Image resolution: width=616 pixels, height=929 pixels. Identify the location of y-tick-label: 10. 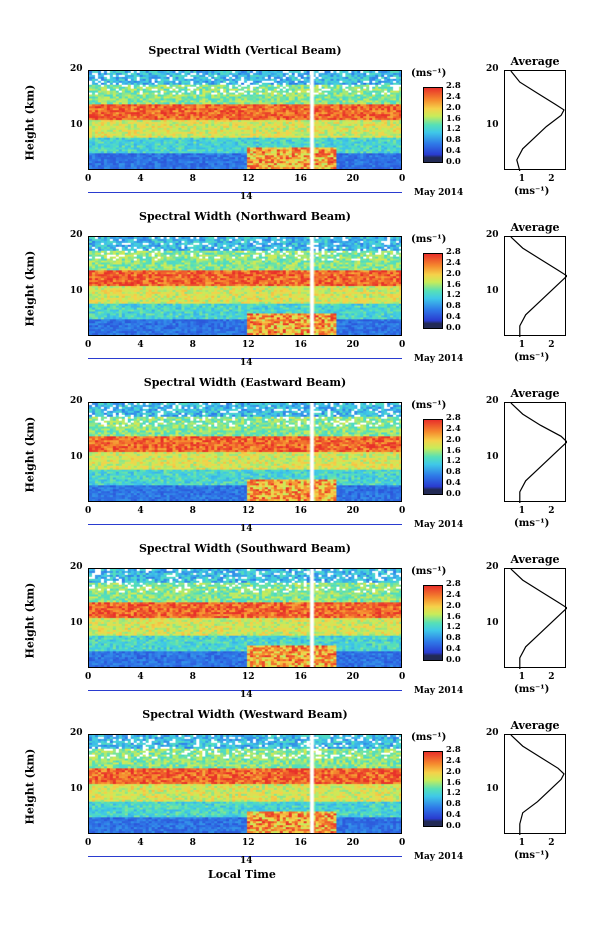
(76, 456).